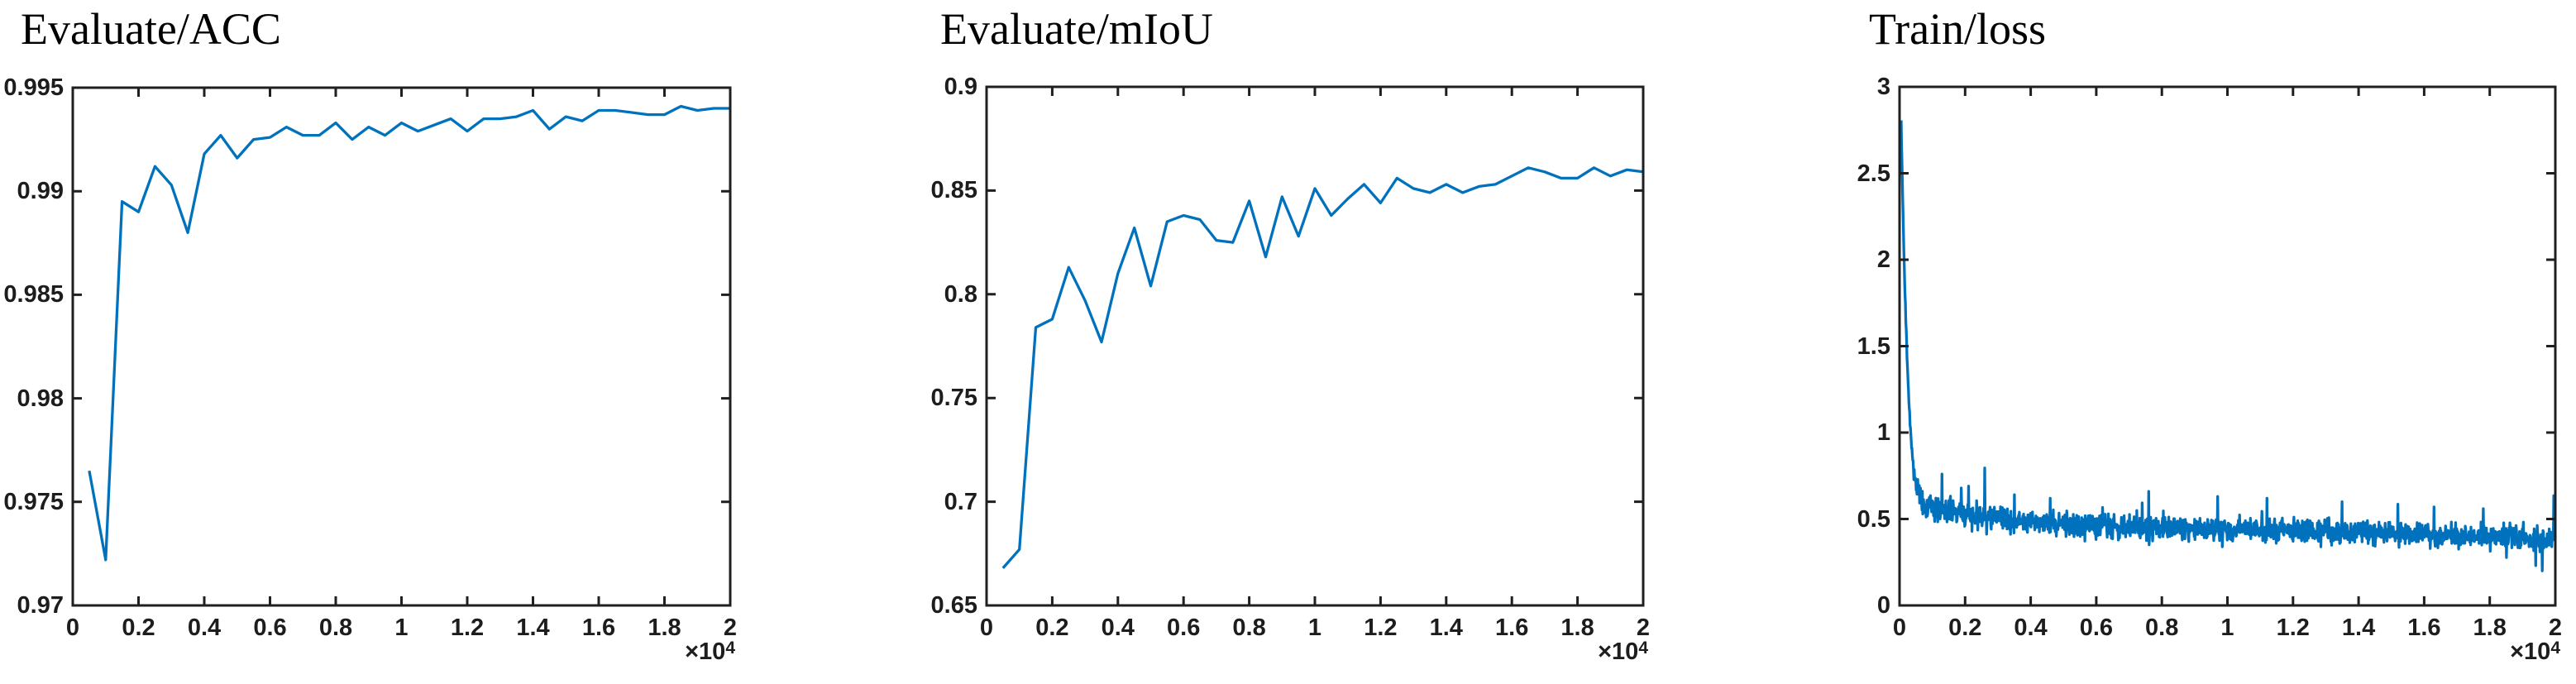 The height and width of the screenshot is (684, 2576). What do you see at coordinates (1076, 29) in the screenshot?
I see `chart-title-evaluate-miou: Evaluate/mIoU` at bounding box center [1076, 29].